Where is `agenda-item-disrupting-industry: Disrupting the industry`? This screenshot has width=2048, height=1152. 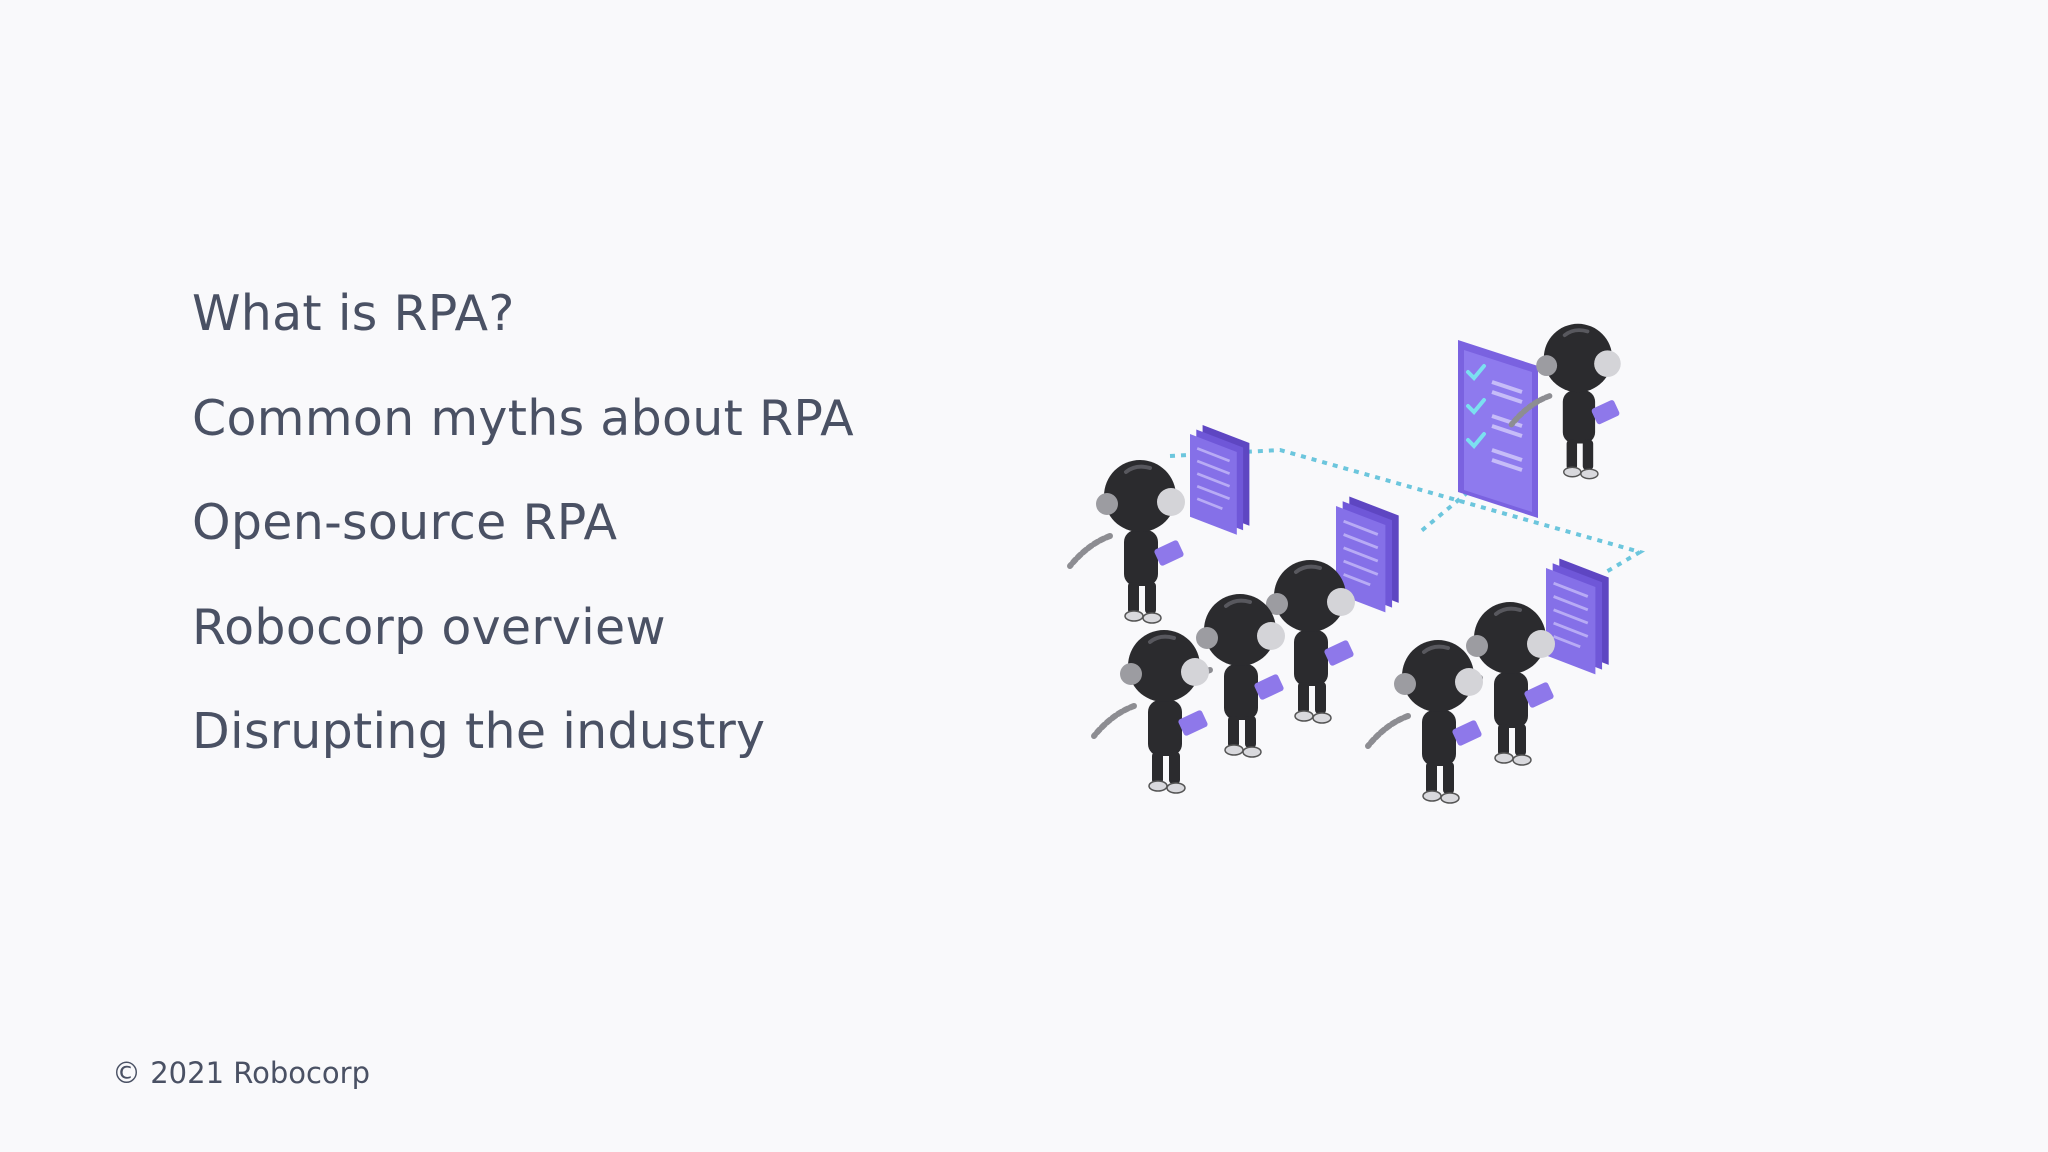
agenda-item-disrupting-industry: Disrupting the industry is located at coordinates (479, 731).